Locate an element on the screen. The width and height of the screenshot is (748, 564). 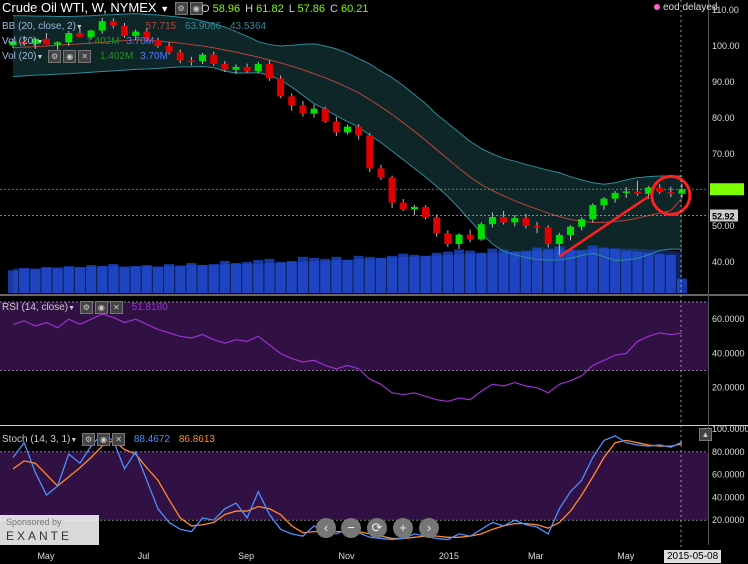
legend-stoch-eye-icon: ◉ is located at coordinates (104, 439).